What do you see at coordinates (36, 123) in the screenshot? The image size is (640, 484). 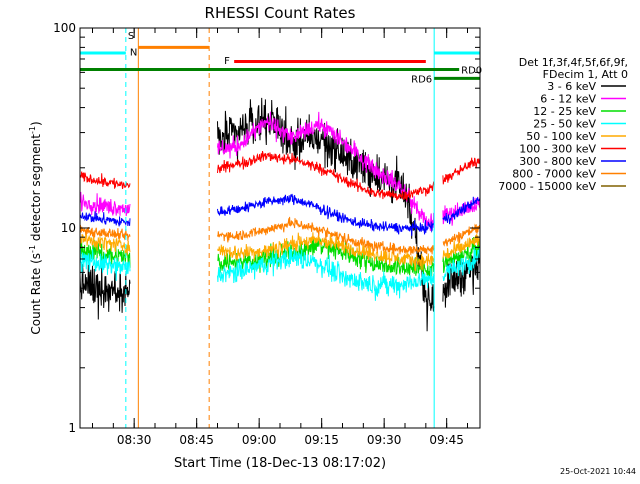 I see `y-axis-label-part-3: )` at bounding box center [36, 123].